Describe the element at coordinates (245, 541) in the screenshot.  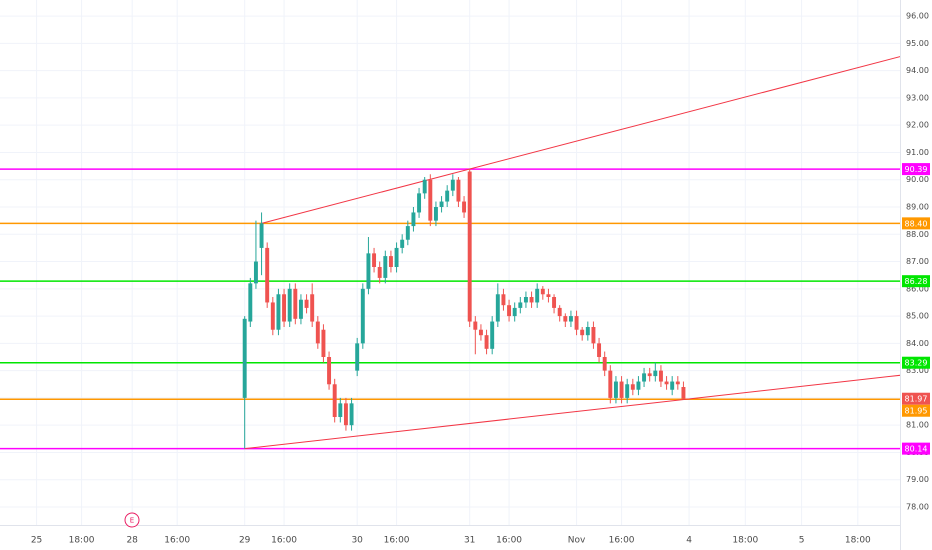
I see `x-tick-label: 29` at that location.